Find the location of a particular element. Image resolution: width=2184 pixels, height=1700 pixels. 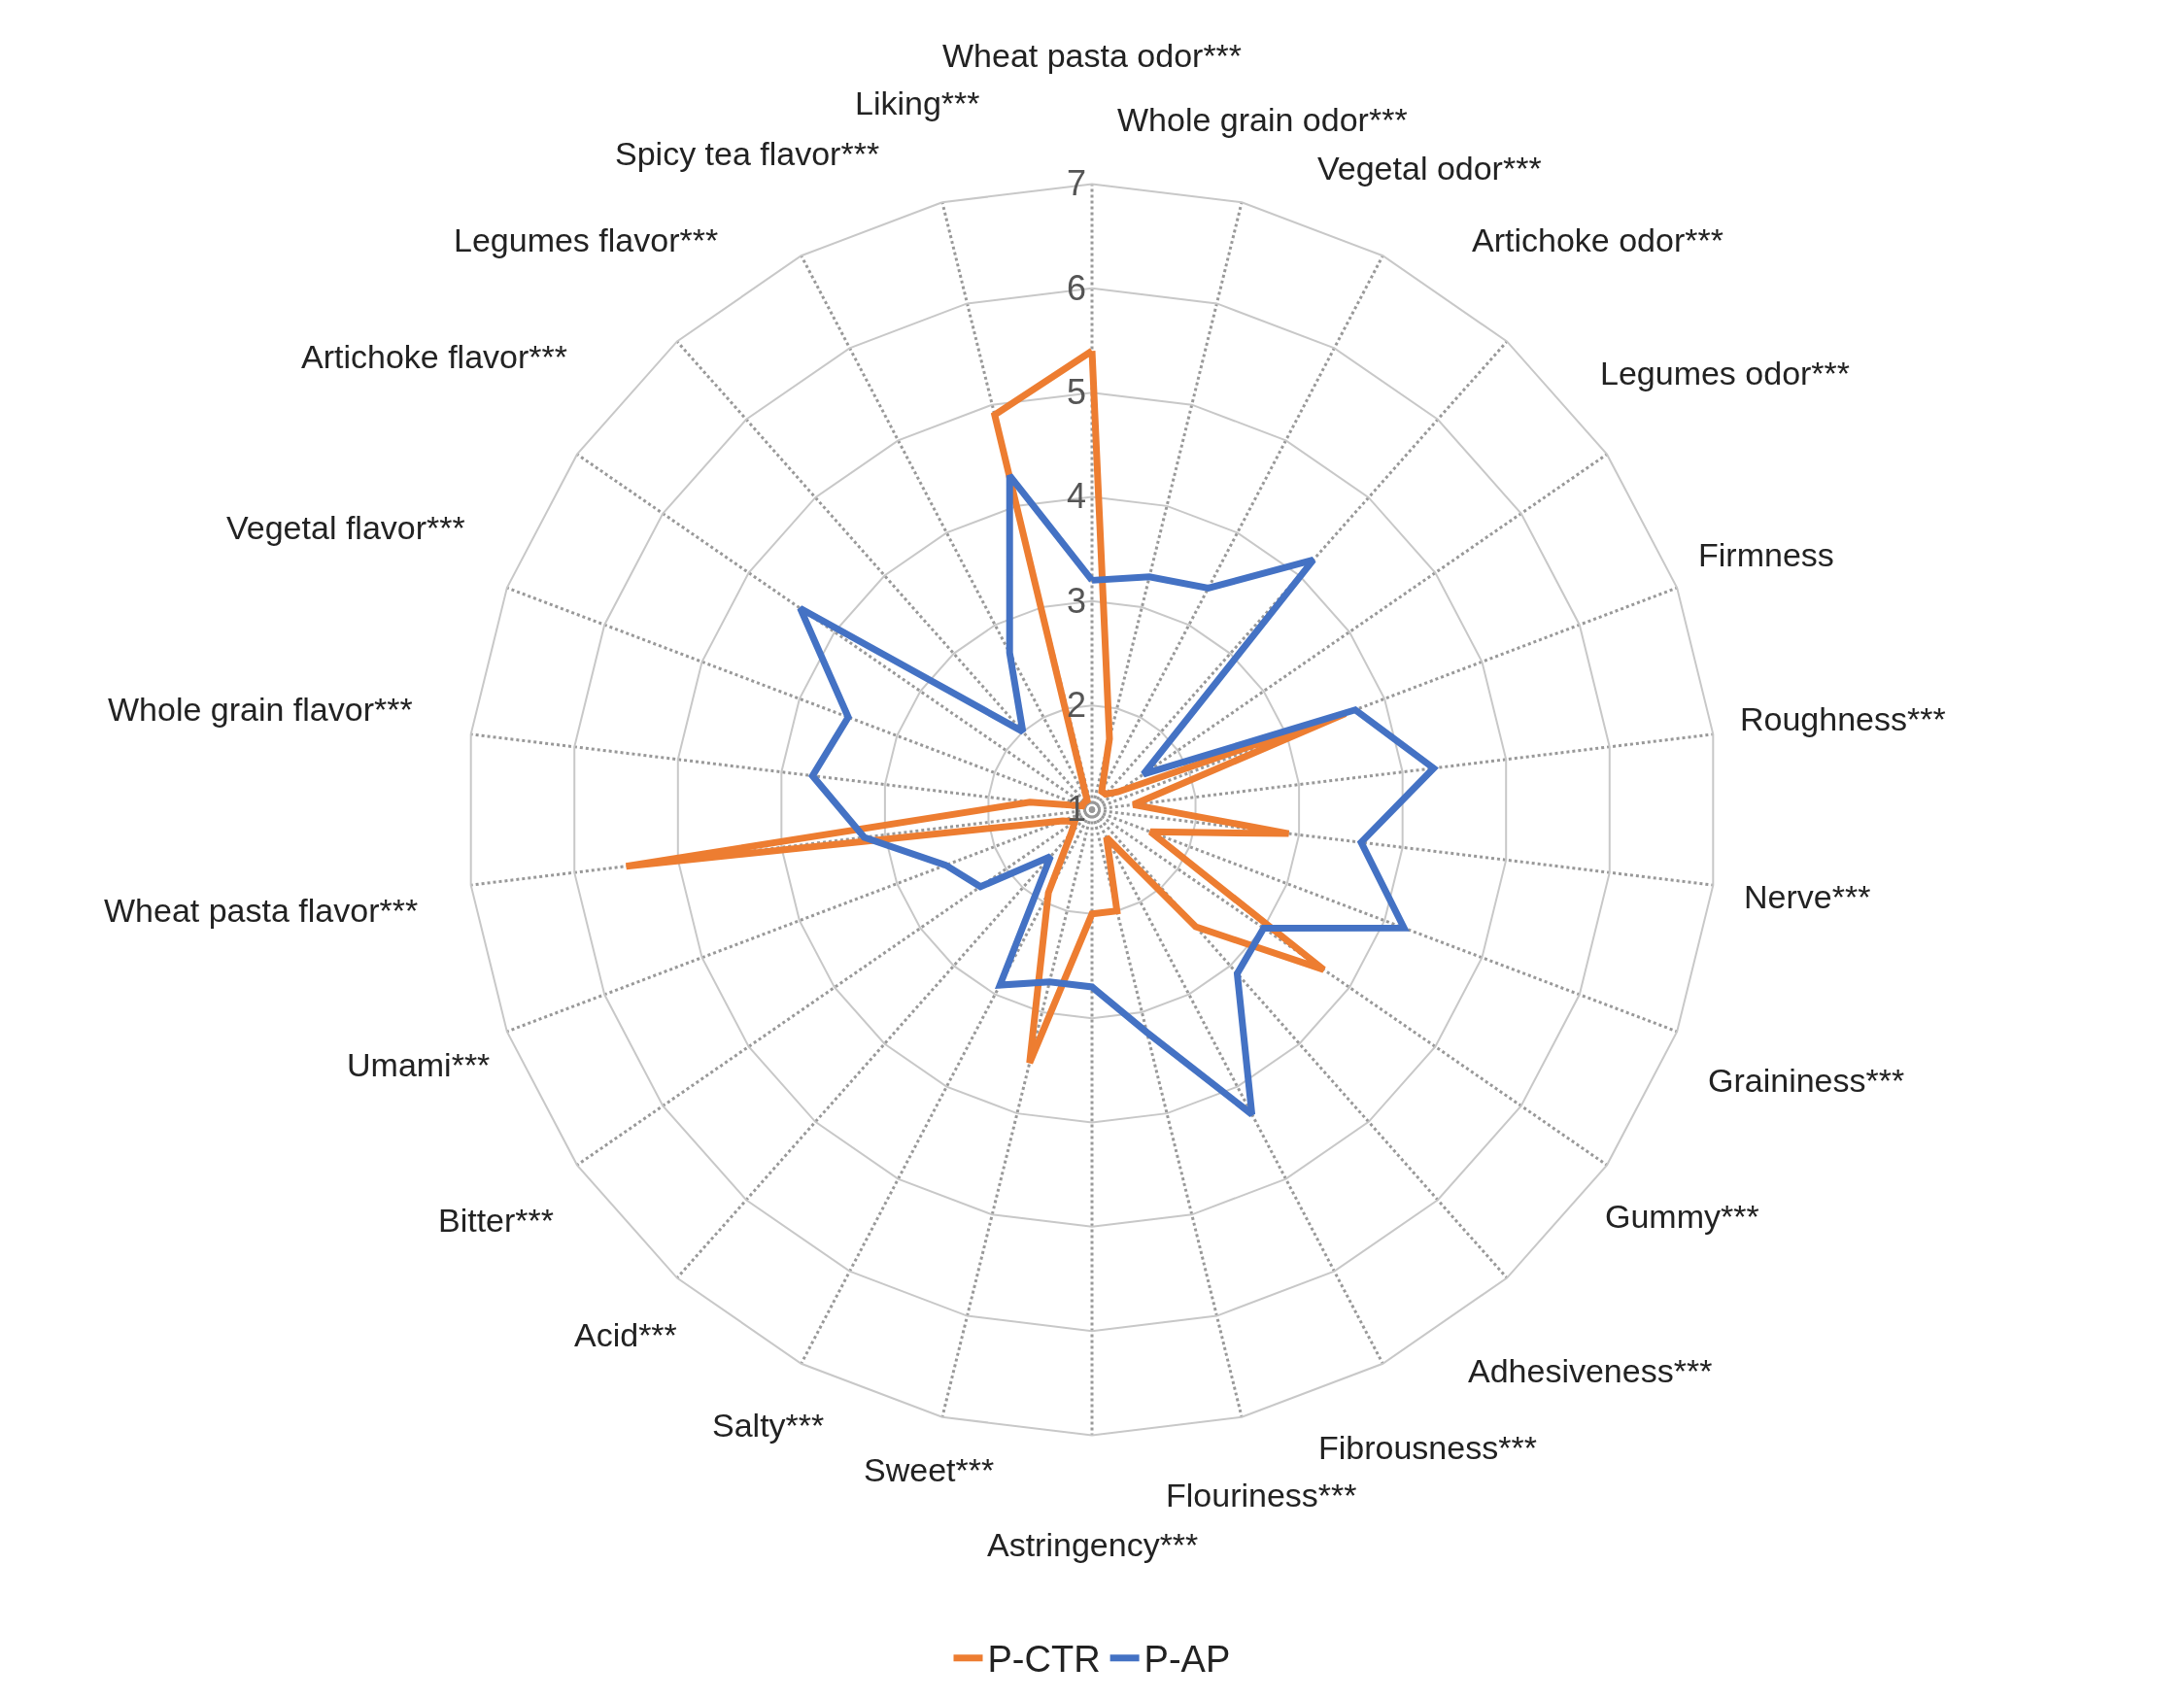

spoke-label: Legumes odor*** is located at coordinates (1725, 373).